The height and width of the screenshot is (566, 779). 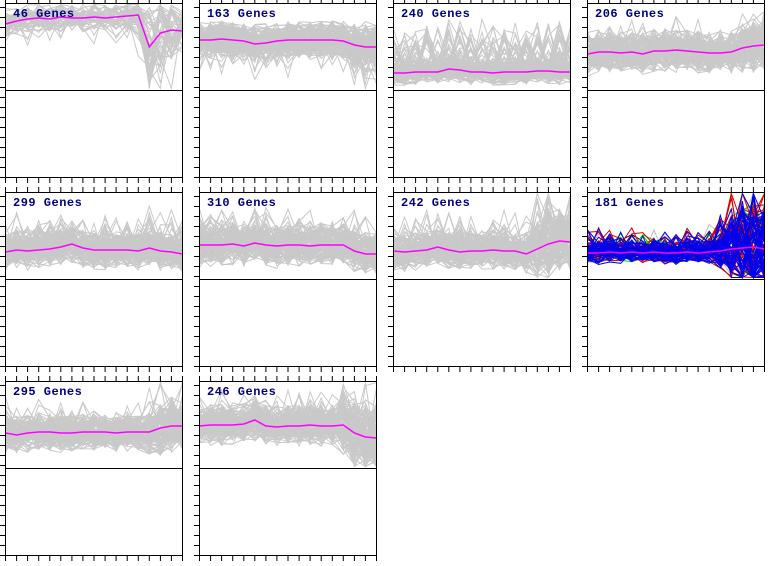 I want to click on cluster-panel-6: 310 Genes, so click(x=285, y=279).